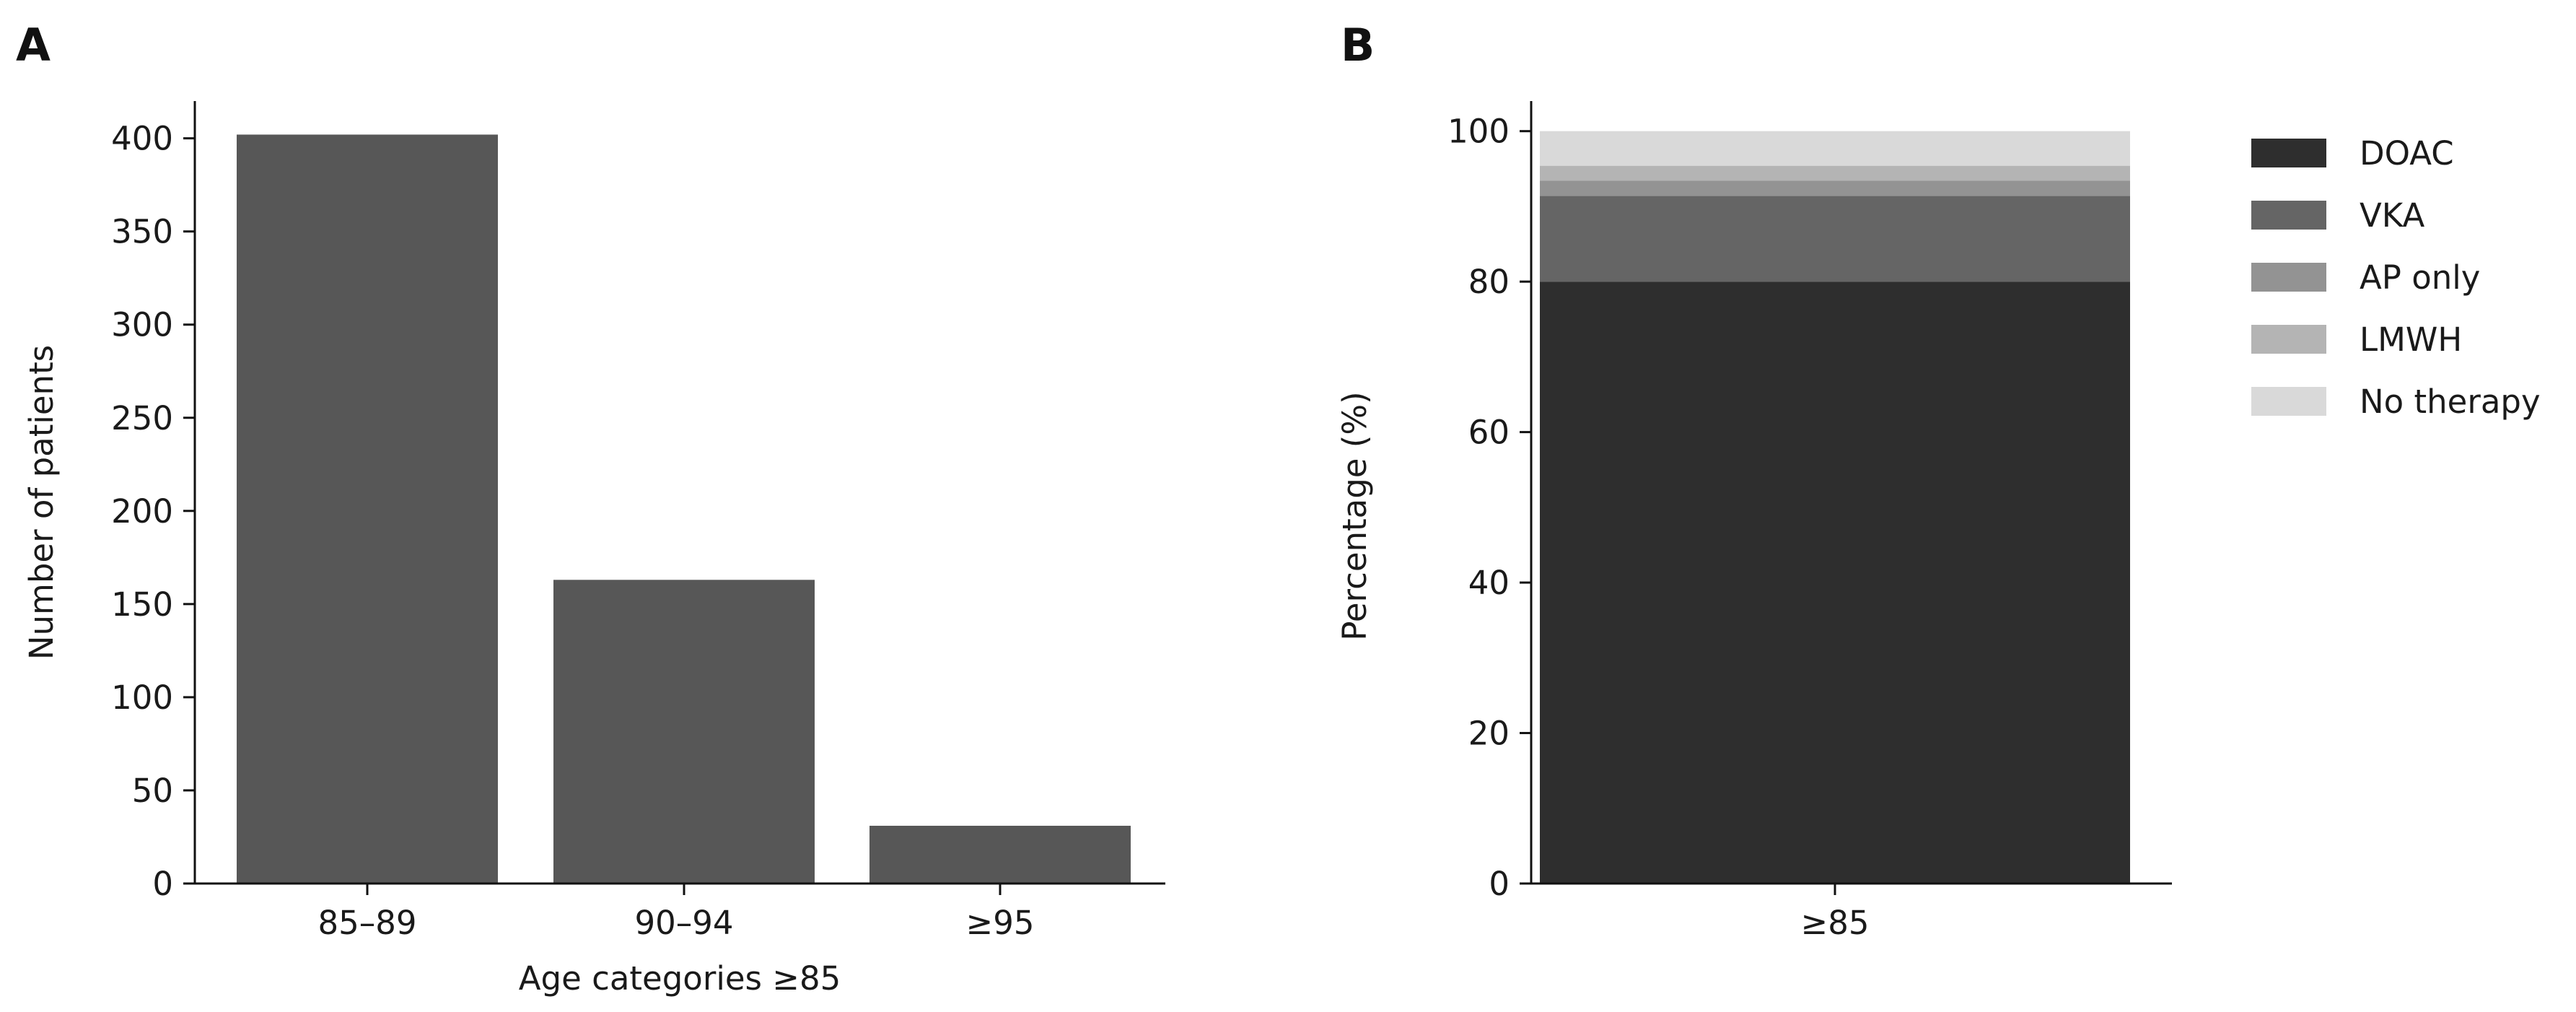  What do you see at coordinates (142, 139) in the screenshot?
I see `y-tick-label: 400` at bounding box center [142, 139].